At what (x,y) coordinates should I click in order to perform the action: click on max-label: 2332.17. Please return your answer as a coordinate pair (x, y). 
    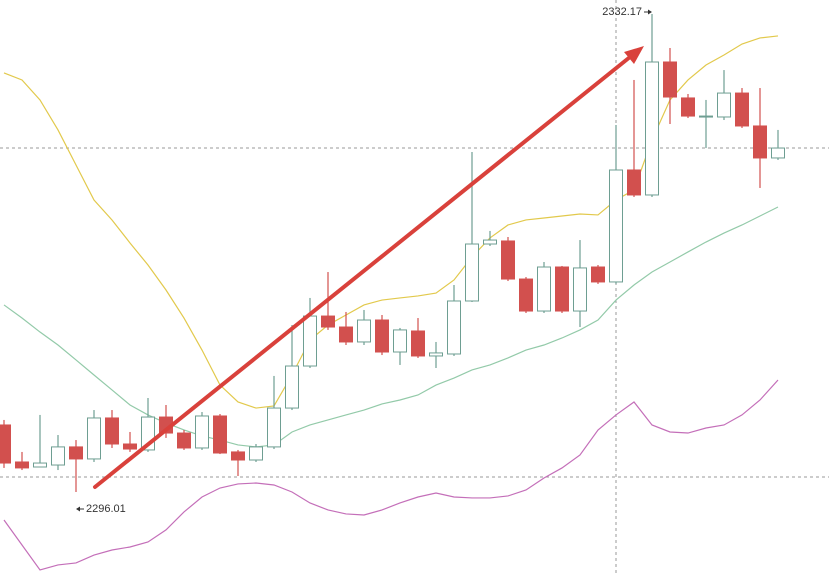
    Looking at the image, I should click on (622, 12).